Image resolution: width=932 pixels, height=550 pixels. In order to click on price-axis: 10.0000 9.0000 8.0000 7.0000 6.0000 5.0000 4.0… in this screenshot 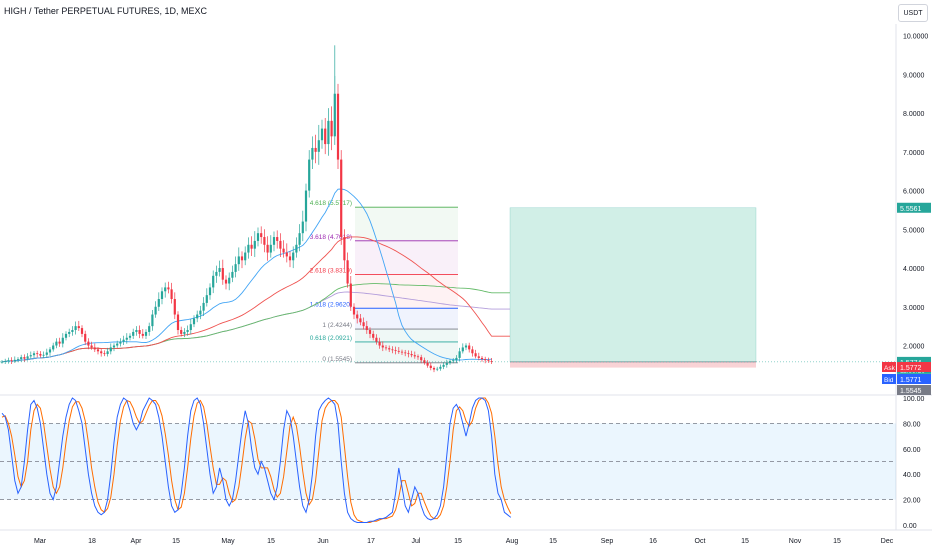, I will do `click(915, 192)`.